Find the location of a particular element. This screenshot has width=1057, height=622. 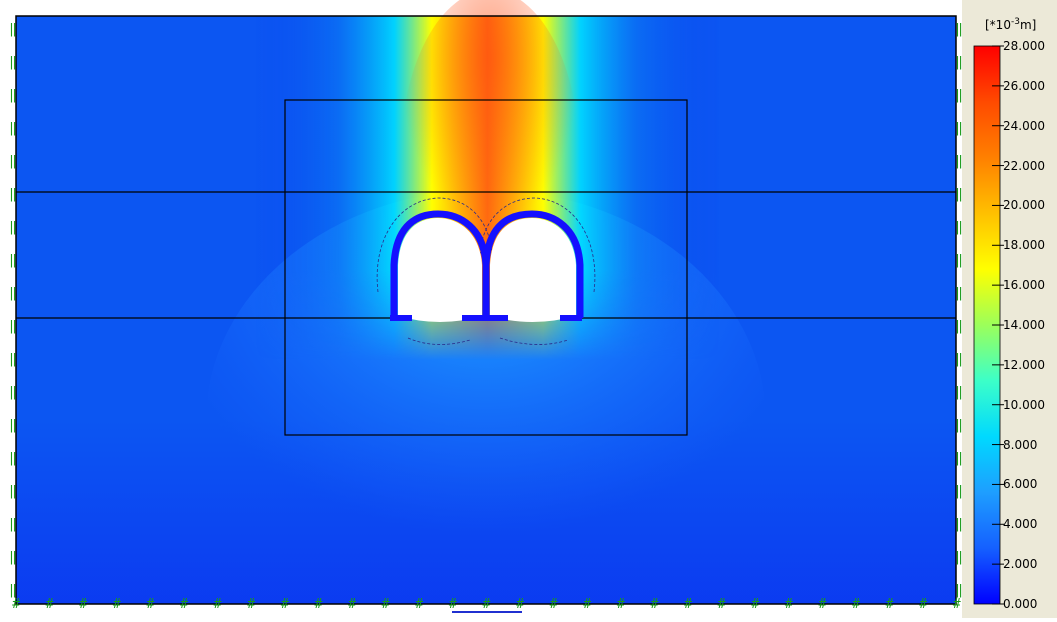

legend-tick-label: 16.000 is located at coordinates (1024, 285).